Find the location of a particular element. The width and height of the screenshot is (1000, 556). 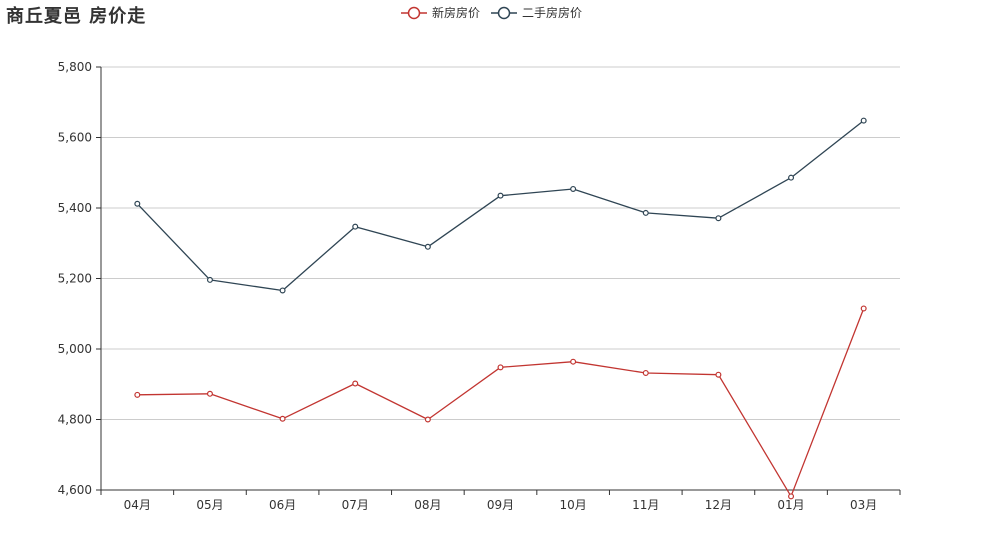

x-tick-label: 06月 is located at coordinates (282, 505).